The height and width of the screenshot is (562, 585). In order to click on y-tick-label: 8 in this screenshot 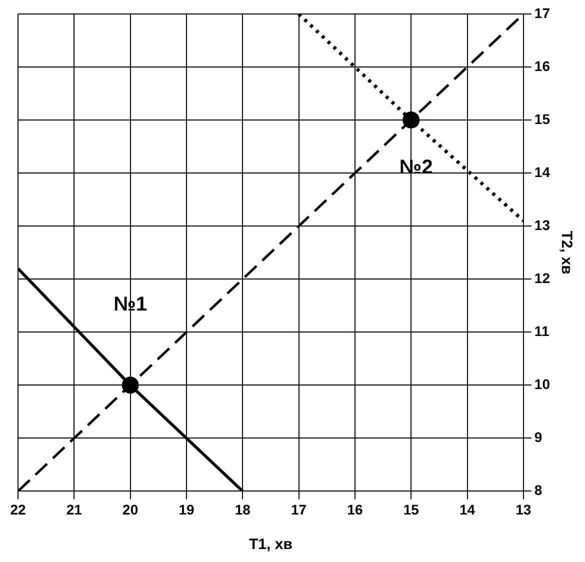, I will do `click(538, 490)`.